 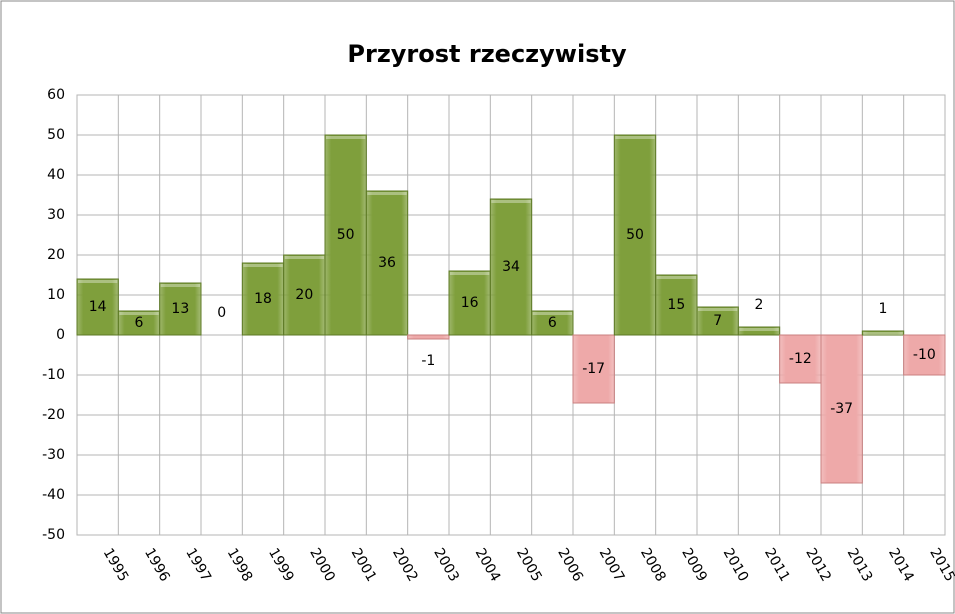 I want to click on y-tick-label: 10, so click(x=56, y=295).